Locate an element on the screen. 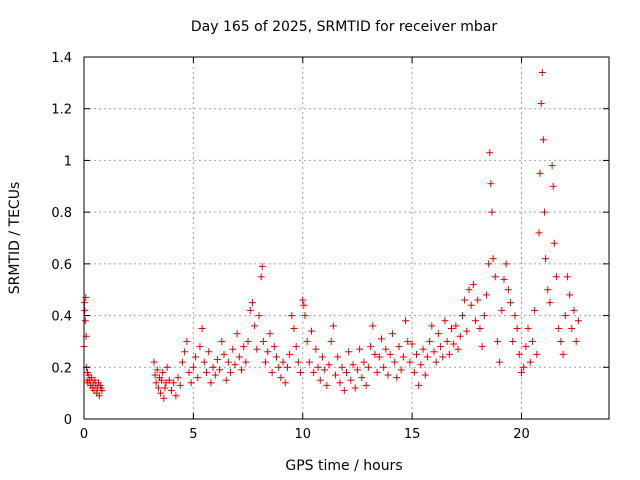 Image resolution: width=640 pixels, height=480 pixels. y-tick-label: 0.4 is located at coordinates (61, 317).